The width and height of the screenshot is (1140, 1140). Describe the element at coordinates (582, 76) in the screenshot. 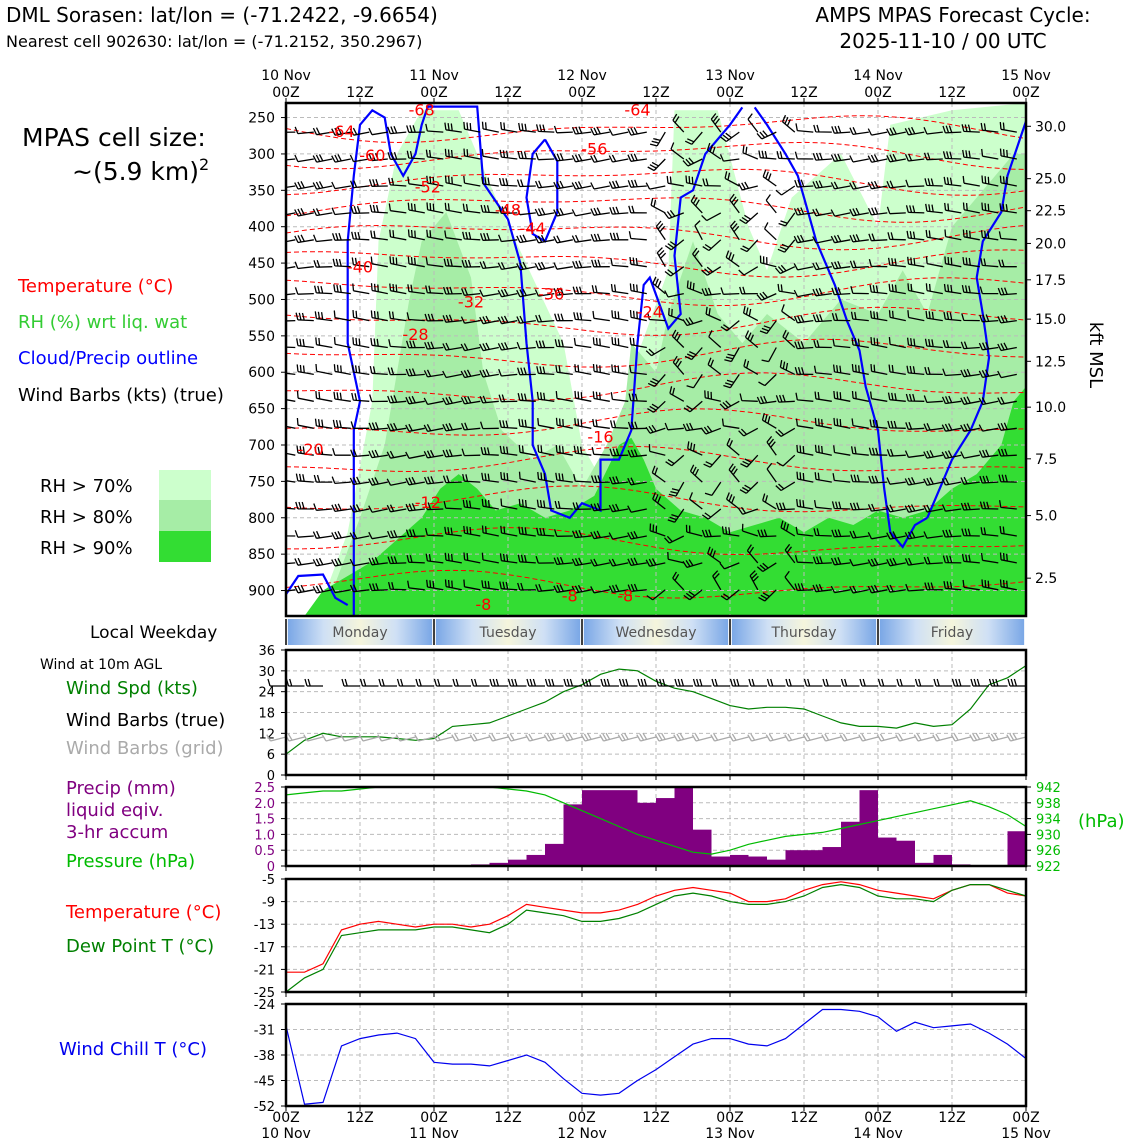

I see `top-date-label: 12 Nov` at that location.